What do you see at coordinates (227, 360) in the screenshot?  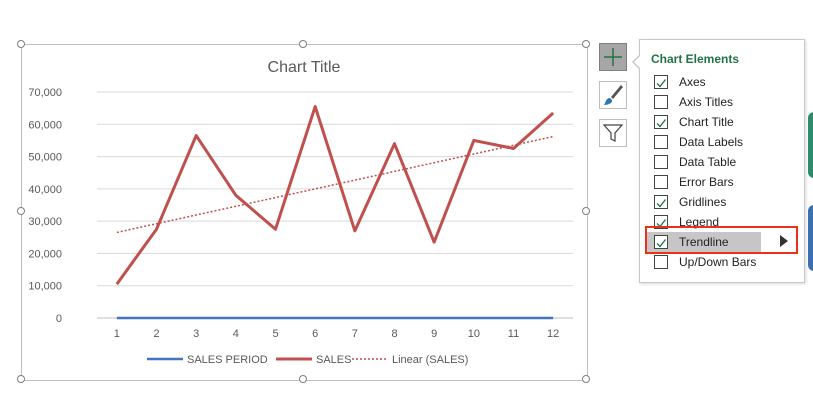 I see `legend-entry: SALES PERIOD` at bounding box center [227, 360].